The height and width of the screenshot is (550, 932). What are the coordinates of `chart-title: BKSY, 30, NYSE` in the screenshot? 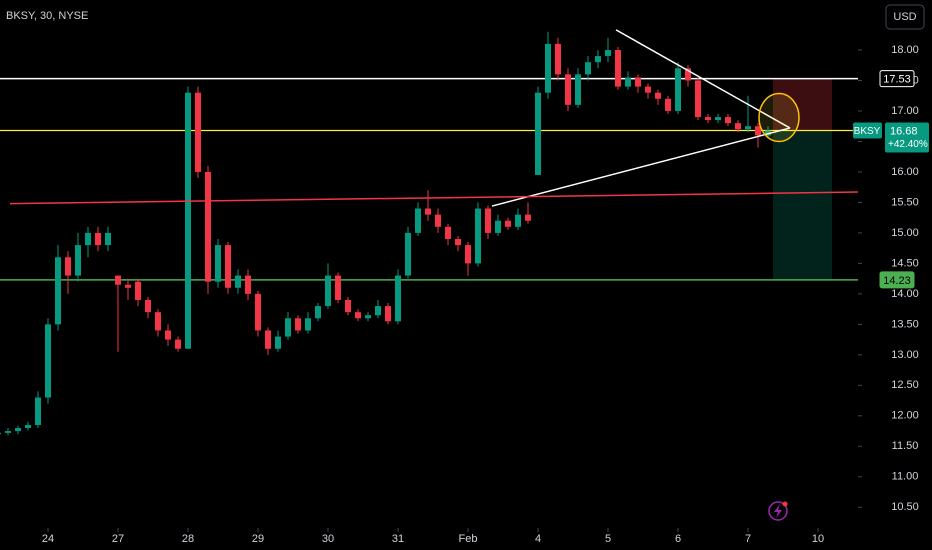 It's located at (47, 16).